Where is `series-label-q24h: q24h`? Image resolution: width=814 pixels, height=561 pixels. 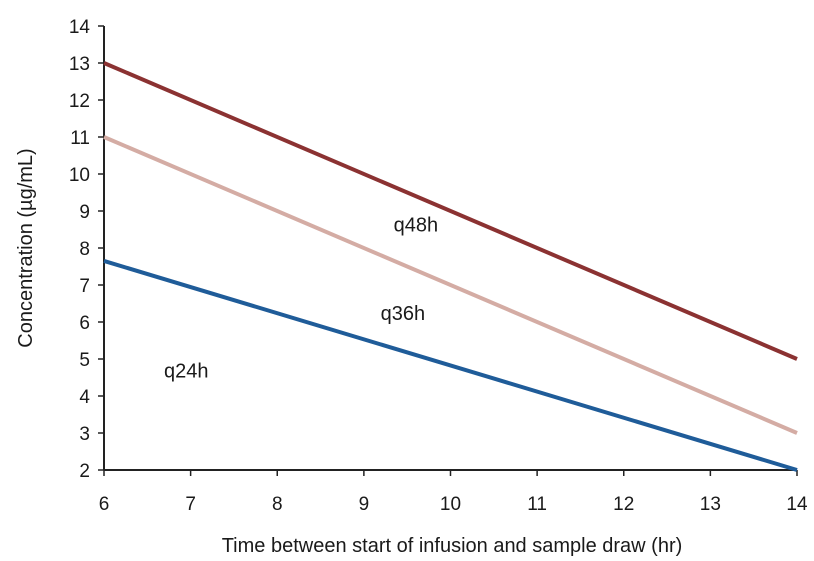 series-label-q24h: q24h is located at coordinates (186, 372).